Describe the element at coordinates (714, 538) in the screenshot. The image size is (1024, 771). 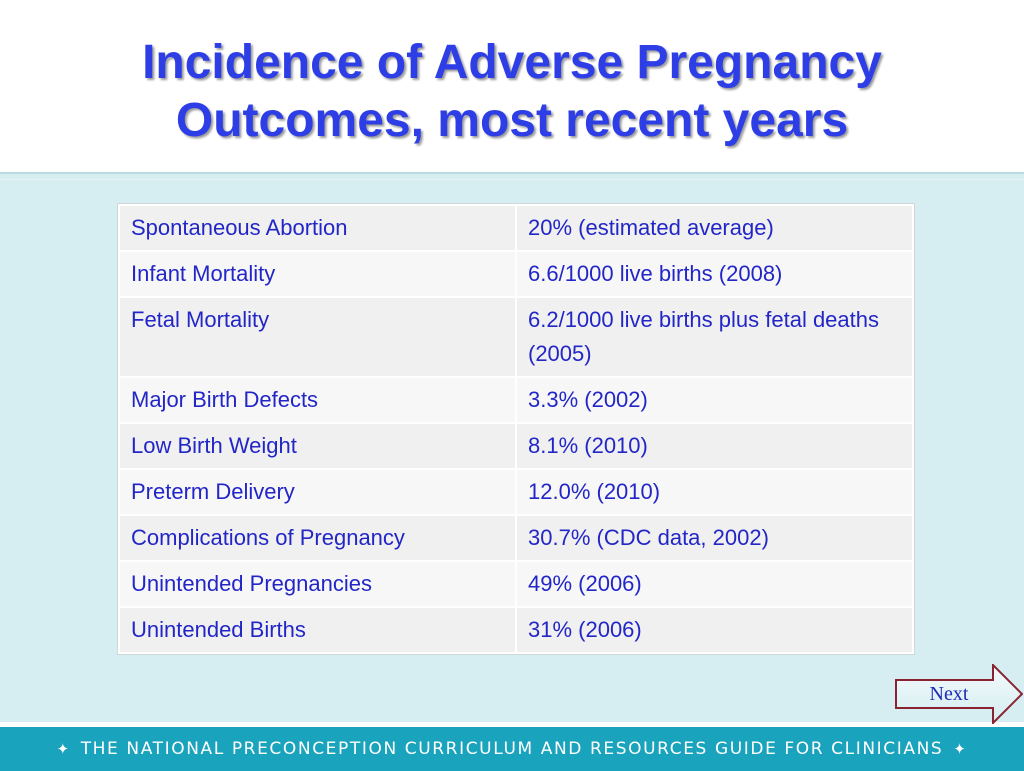
I see `table-cell-incidence: 30.7% (CDC data, 2002)` at that location.